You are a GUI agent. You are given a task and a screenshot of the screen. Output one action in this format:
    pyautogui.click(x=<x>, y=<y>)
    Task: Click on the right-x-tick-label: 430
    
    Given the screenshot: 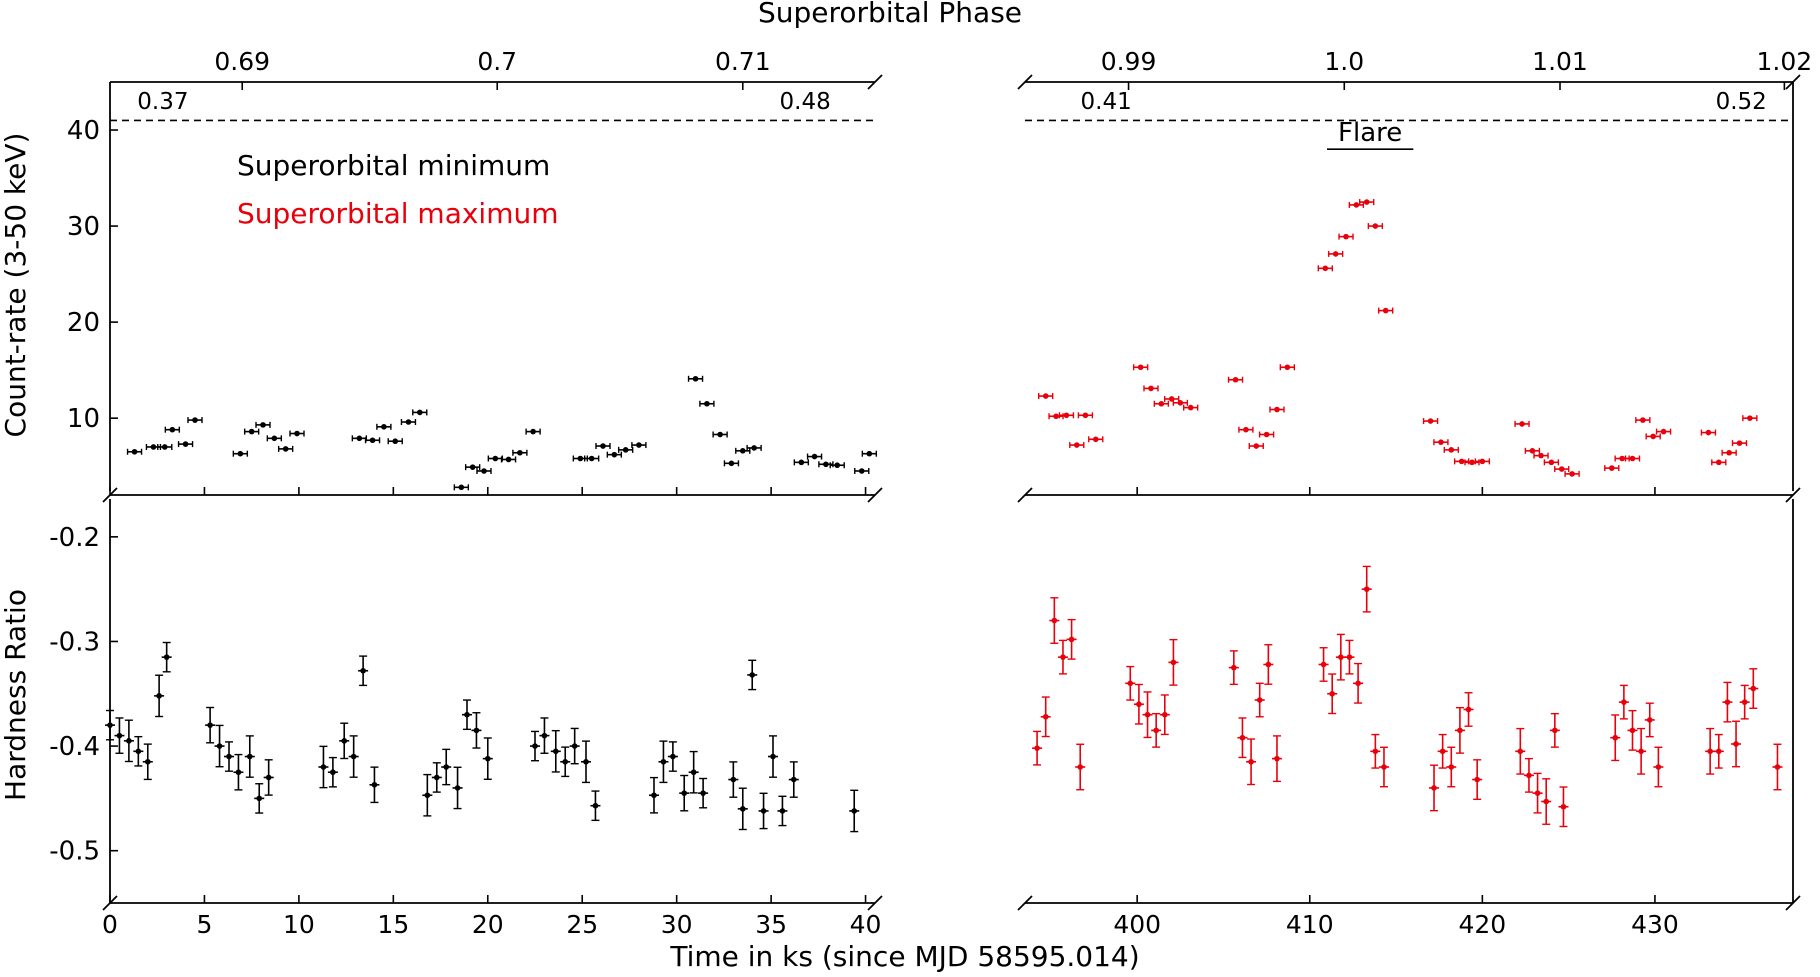 What is the action you would take?
    pyautogui.click(x=1655, y=924)
    